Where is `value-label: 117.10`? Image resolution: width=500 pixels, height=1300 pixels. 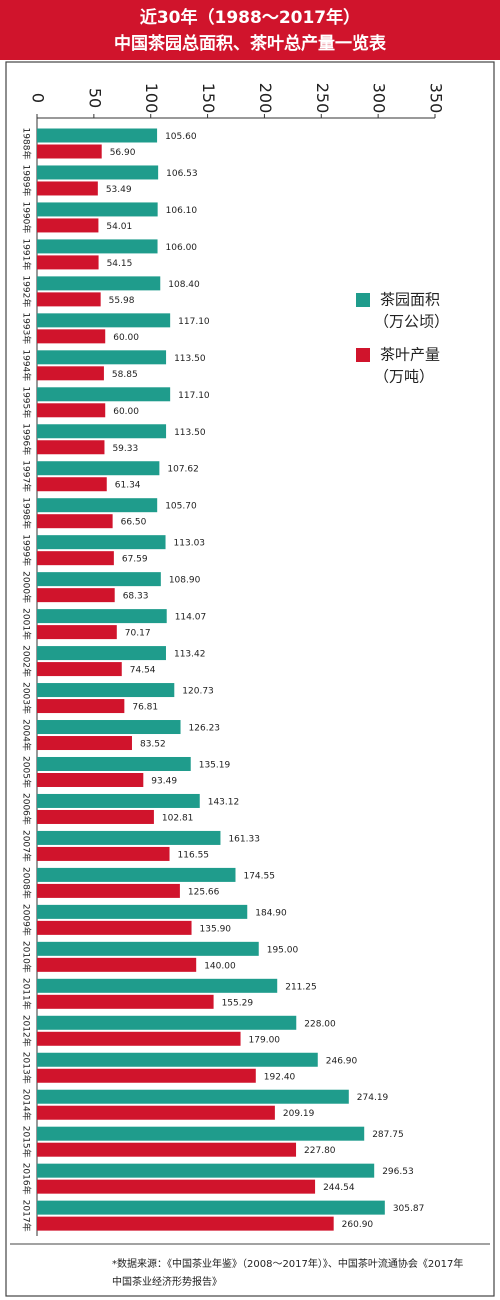
value-label: 117.10 is located at coordinates (194, 396).